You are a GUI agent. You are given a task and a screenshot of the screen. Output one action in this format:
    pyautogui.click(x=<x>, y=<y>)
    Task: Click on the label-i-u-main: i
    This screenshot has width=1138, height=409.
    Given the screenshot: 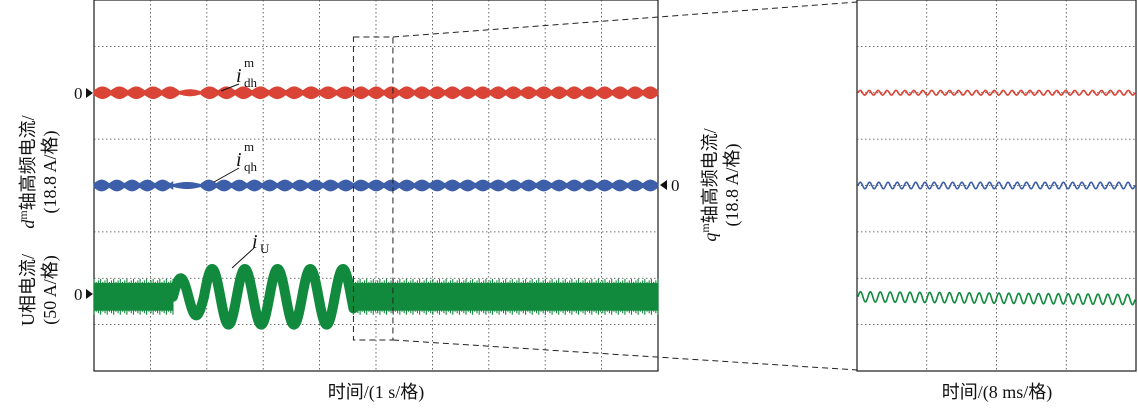 What is the action you would take?
    pyautogui.click(x=255, y=242)
    